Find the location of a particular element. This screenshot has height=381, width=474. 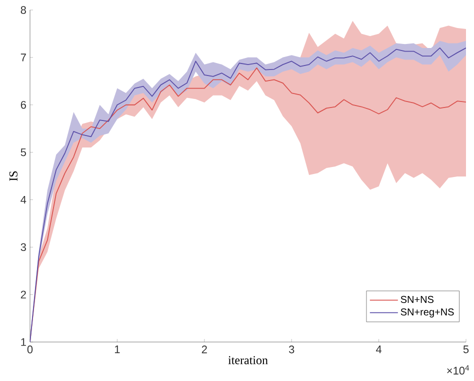

x-tick-label: 1 is located at coordinates (117, 350).